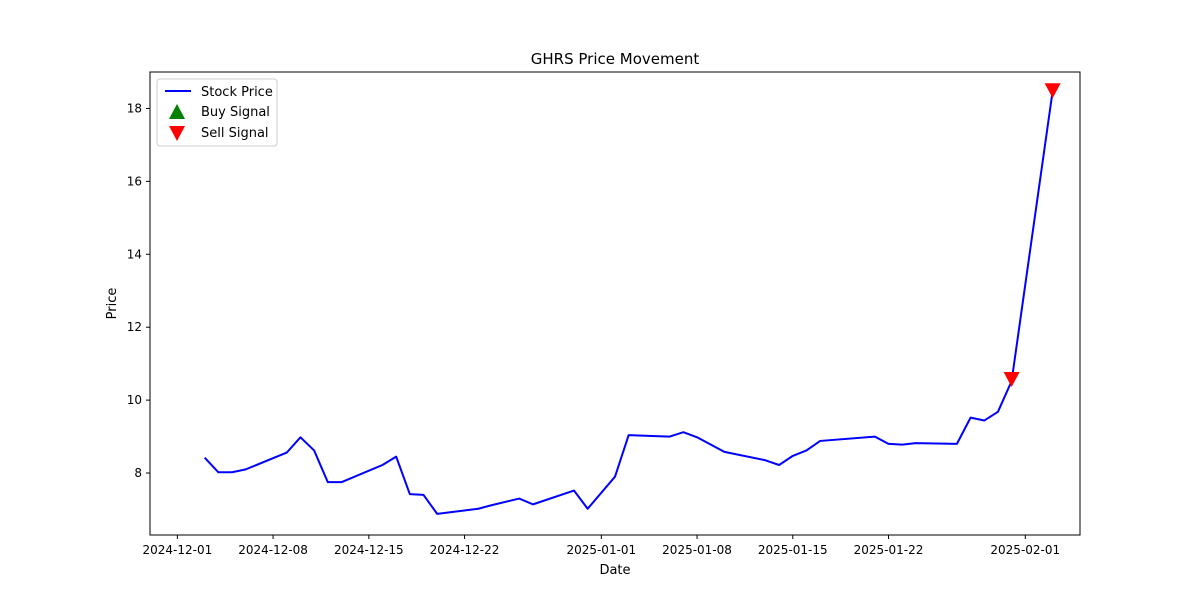 The height and width of the screenshot is (600, 1200). Describe the element at coordinates (134, 181) in the screenshot. I see `y-tick-label: 16` at that location.